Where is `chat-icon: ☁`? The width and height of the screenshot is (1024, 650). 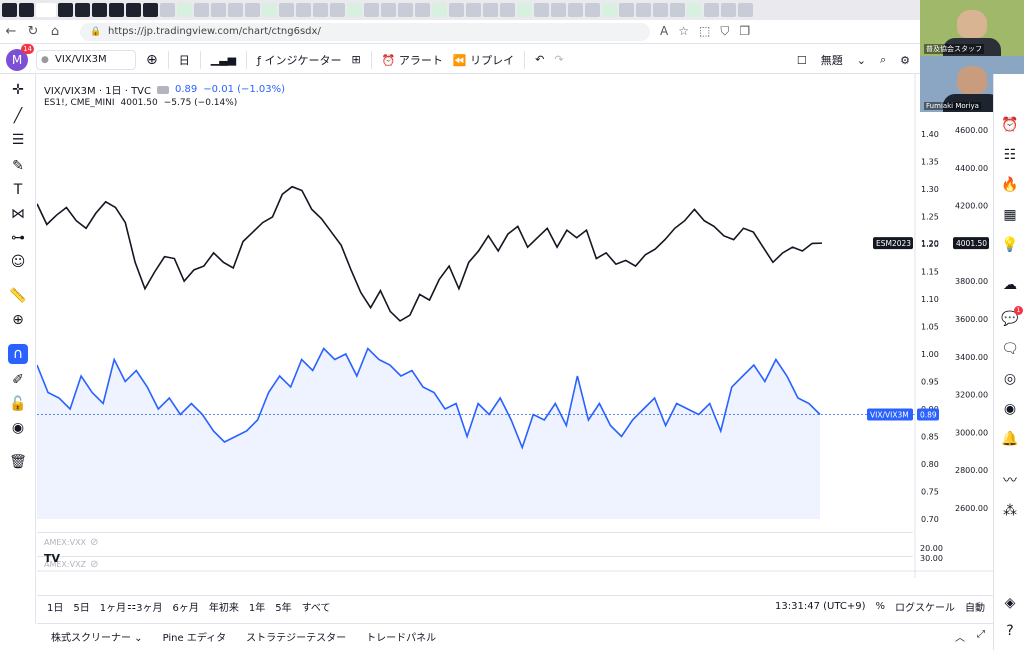
chat-icon: ☁ is located at coordinates (1010, 285).